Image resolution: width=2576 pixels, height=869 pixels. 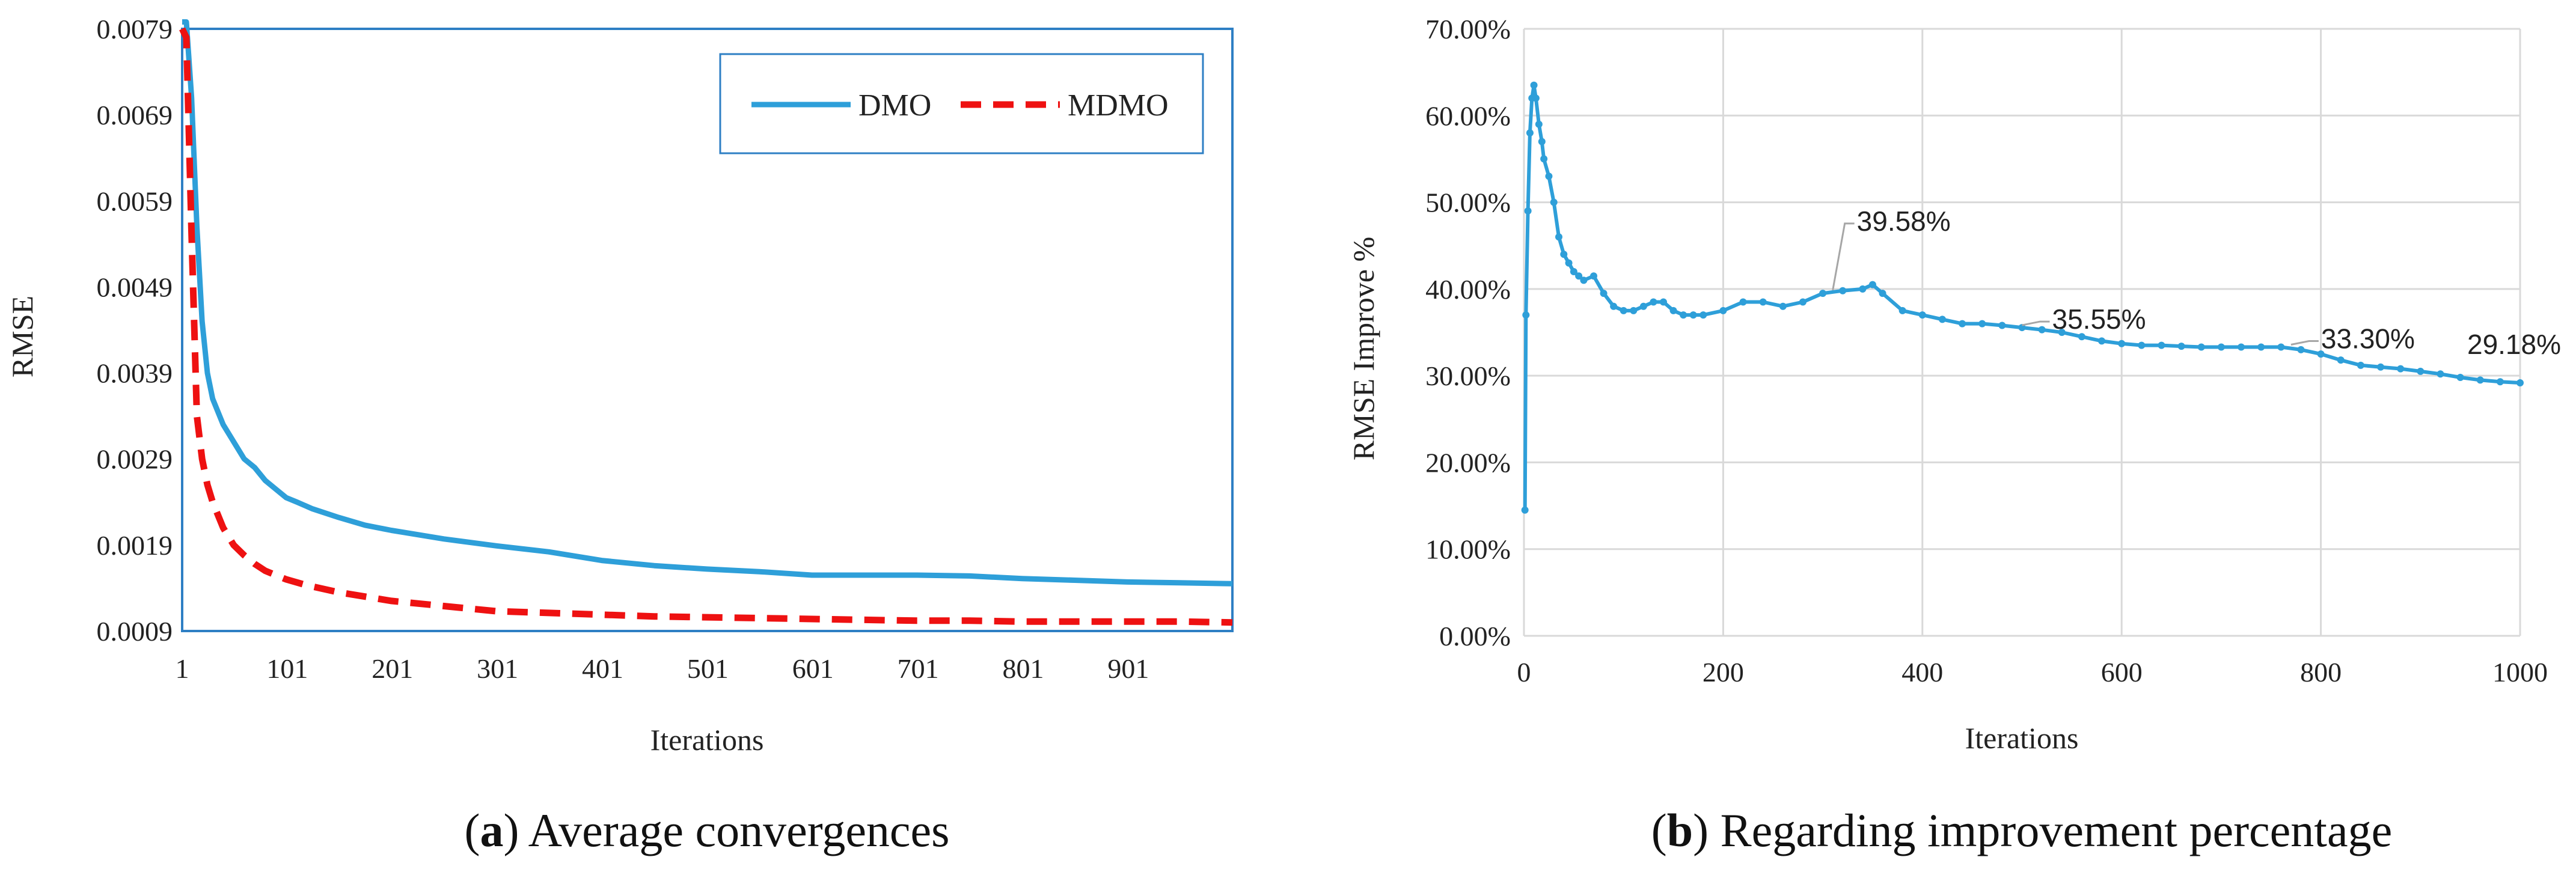 I want to click on y-tick-label: 70.00%, so click(x=1468, y=29).